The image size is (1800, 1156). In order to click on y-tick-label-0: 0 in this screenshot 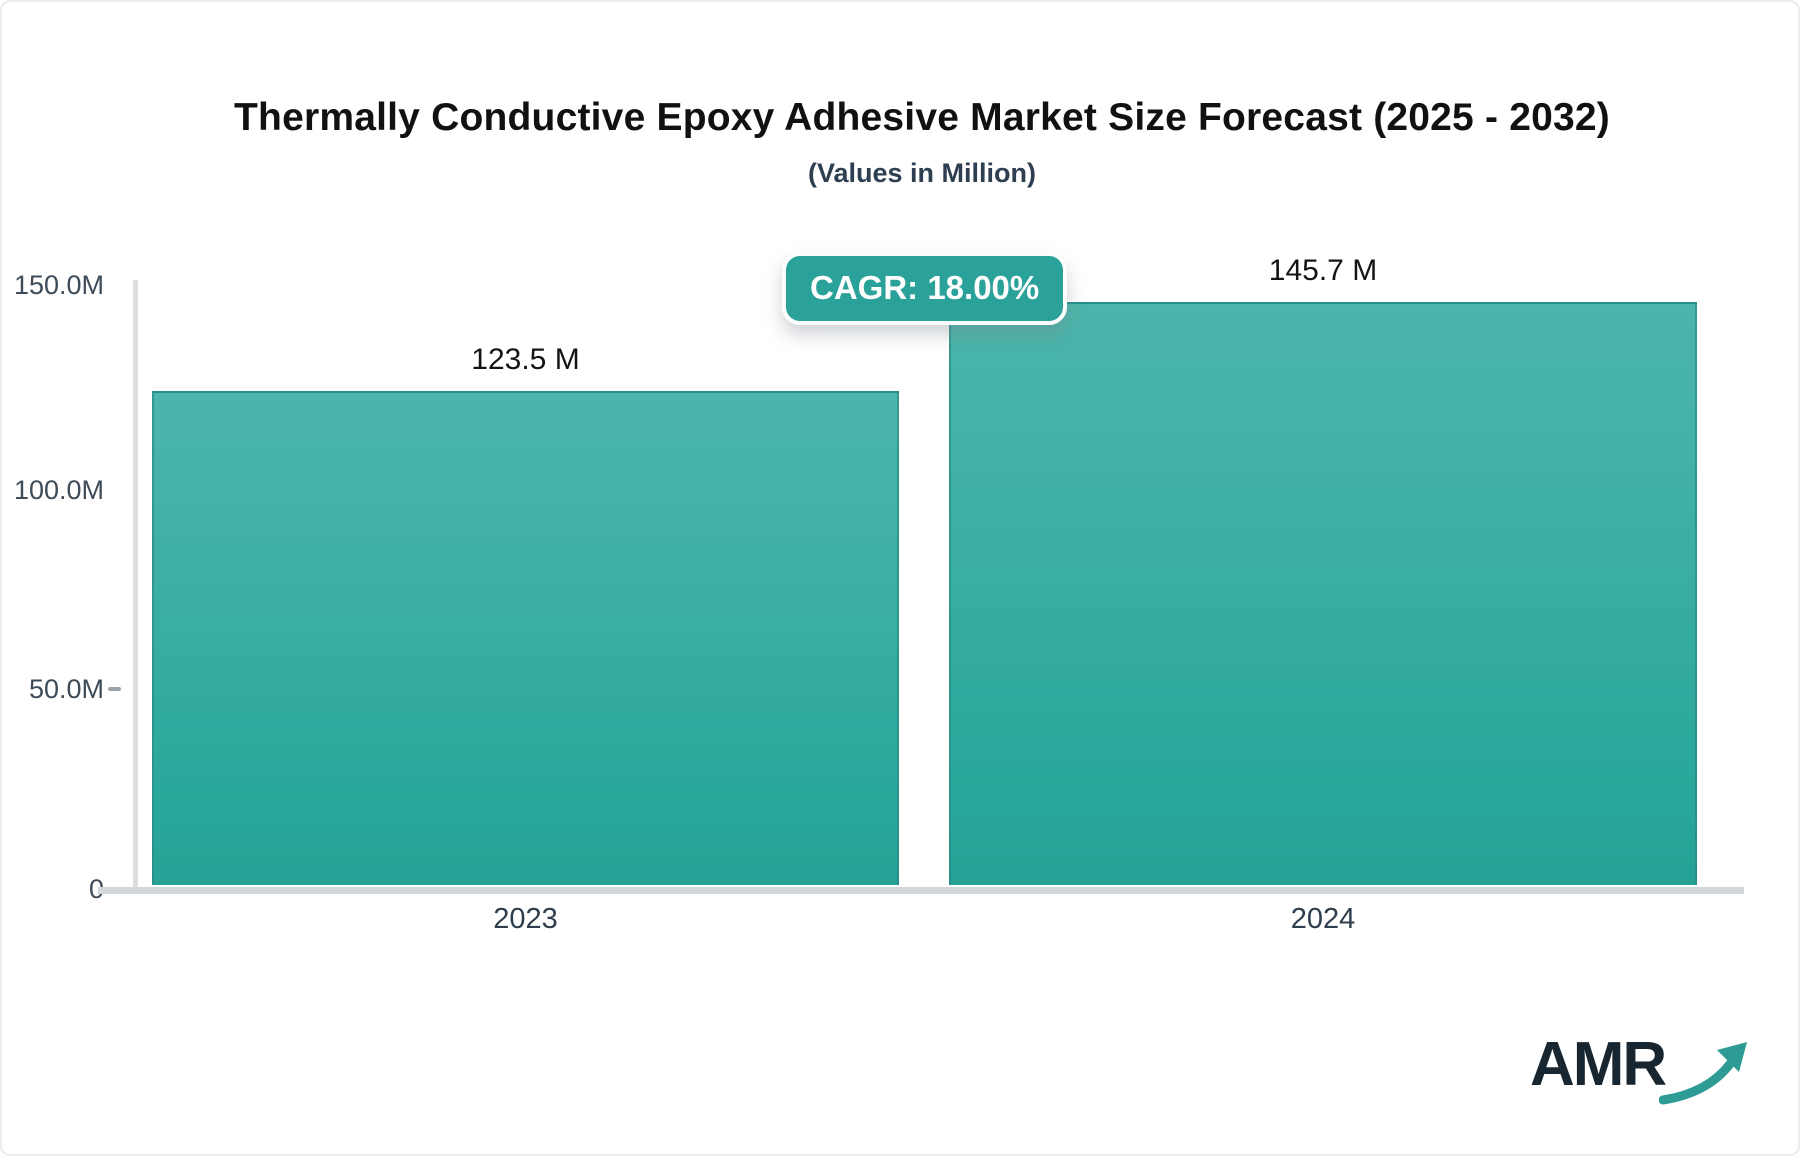, I will do `click(96, 889)`.